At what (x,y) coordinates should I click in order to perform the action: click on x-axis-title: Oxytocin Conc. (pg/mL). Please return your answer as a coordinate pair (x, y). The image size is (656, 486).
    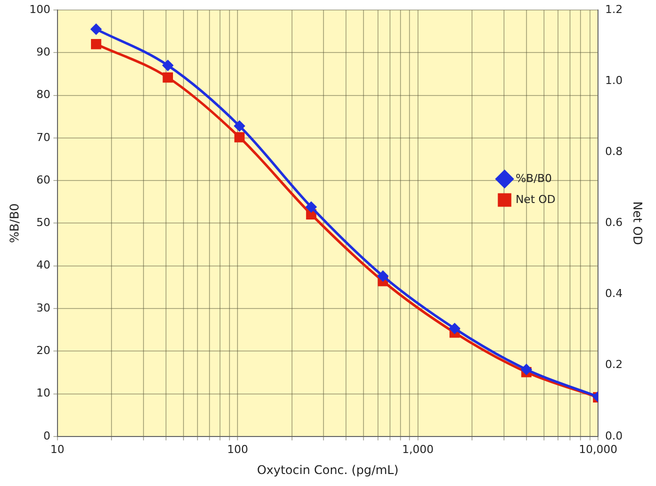
    Looking at the image, I should click on (327, 469).